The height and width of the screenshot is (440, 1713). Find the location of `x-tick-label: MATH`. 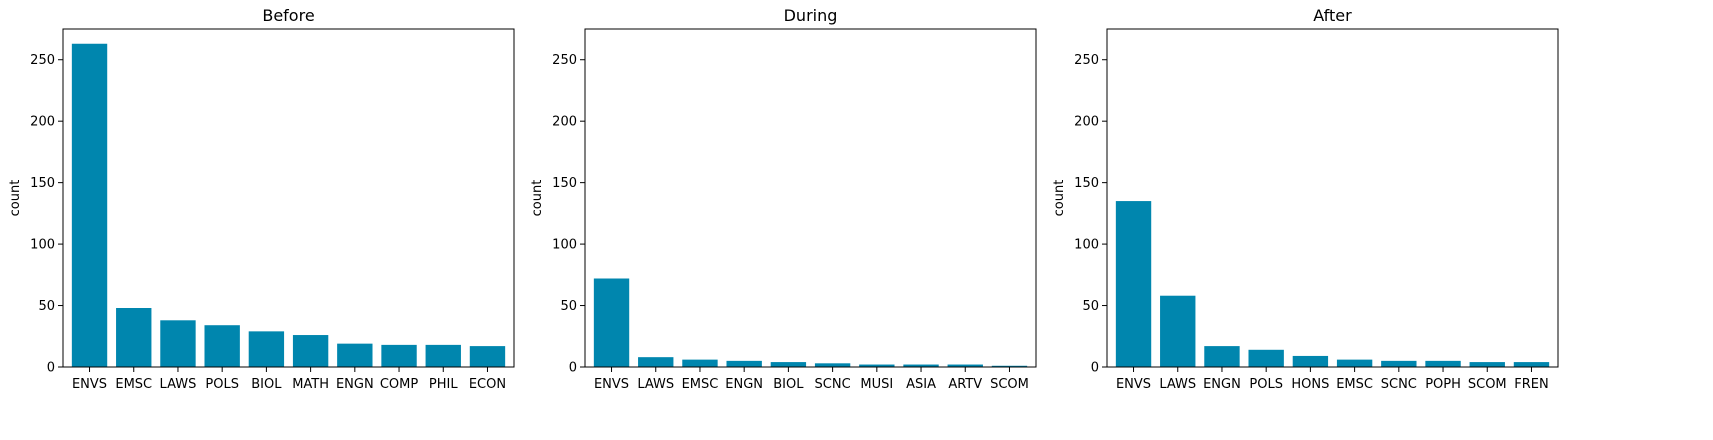

x-tick-label: MATH is located at coordinates (310, 384).